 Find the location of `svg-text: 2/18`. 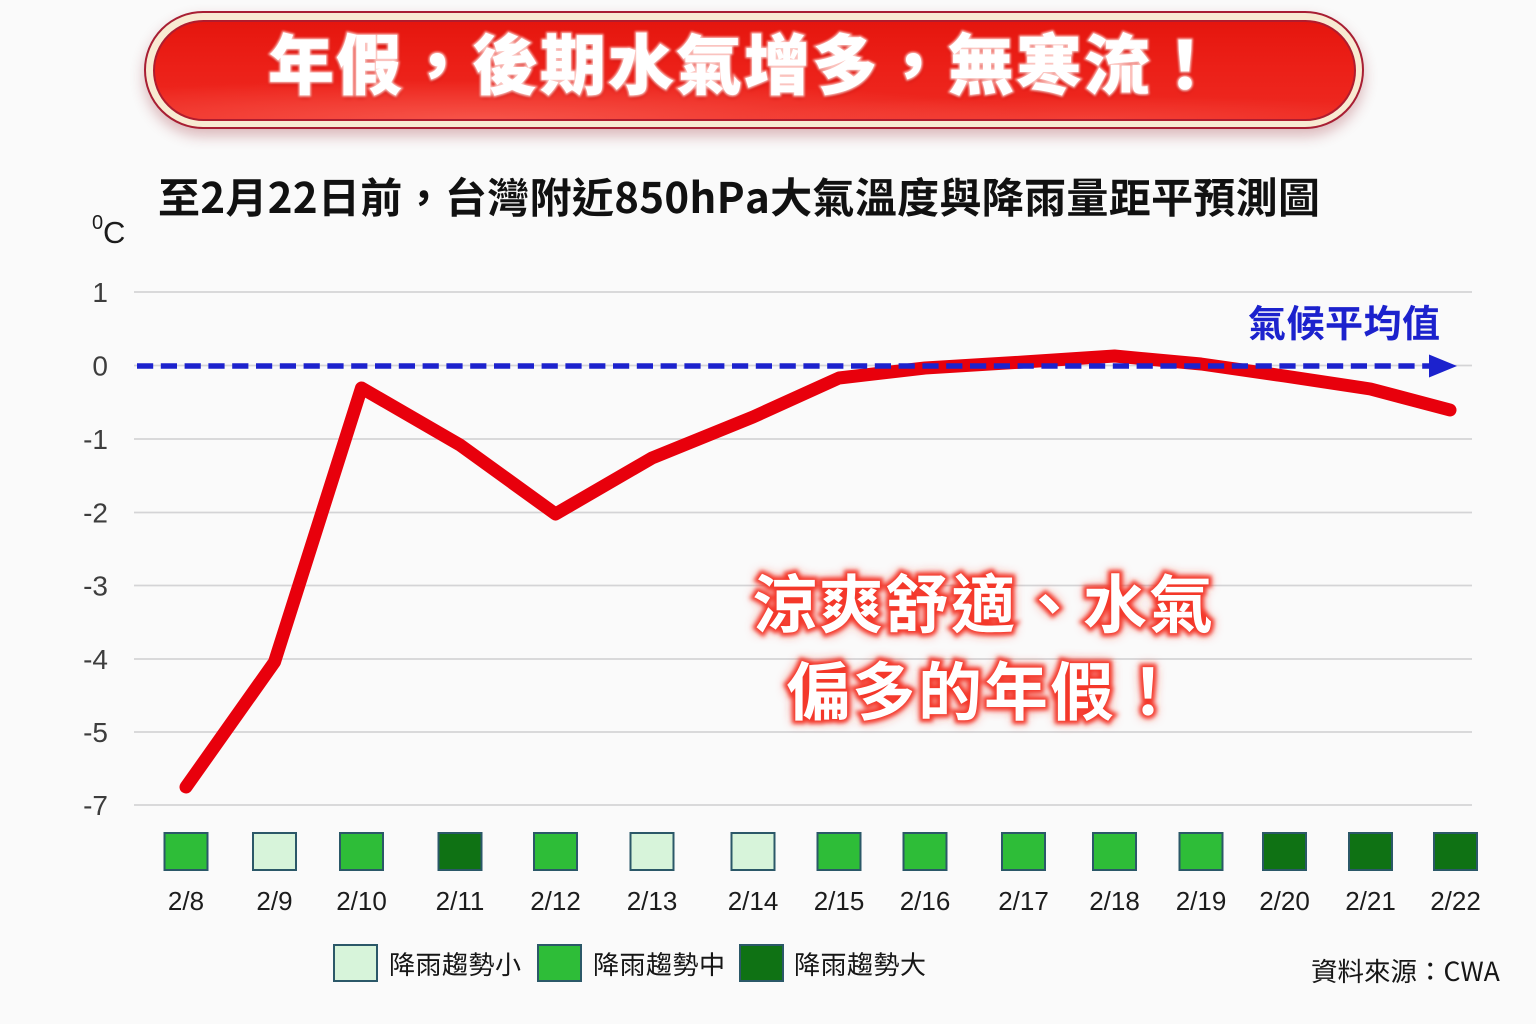

svg-text: 2/18 is located at coordinates (1114, 901).